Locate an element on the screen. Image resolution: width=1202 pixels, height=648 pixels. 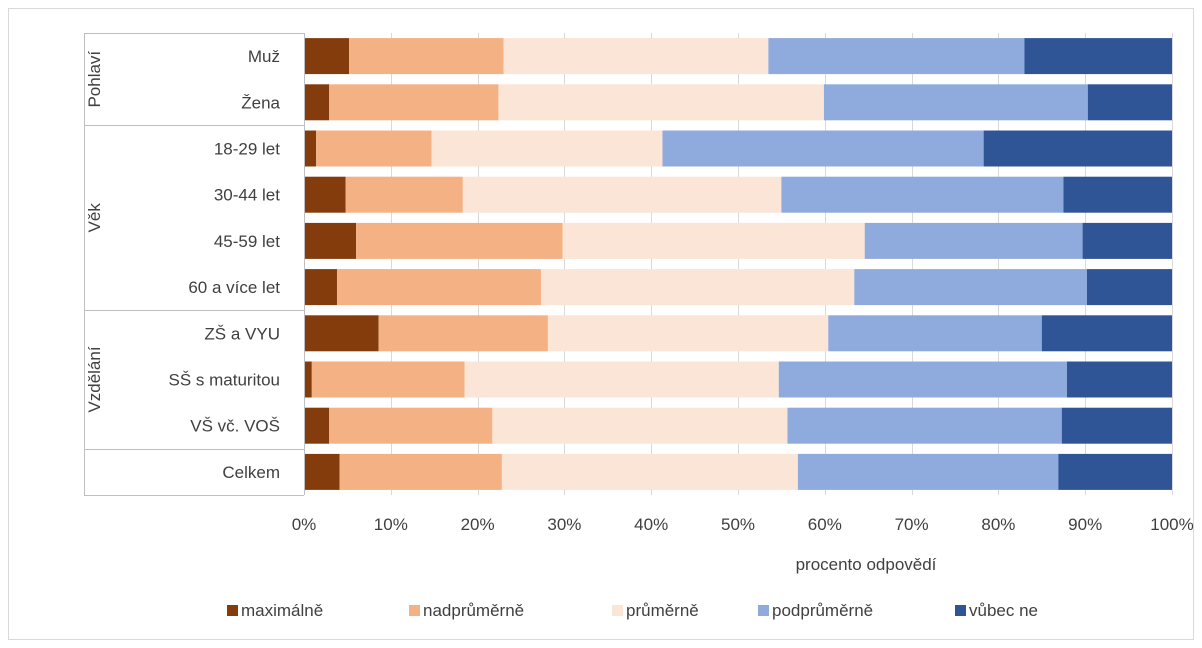
category-label: SŠ s maturitou is located at coordinates (225, 380).